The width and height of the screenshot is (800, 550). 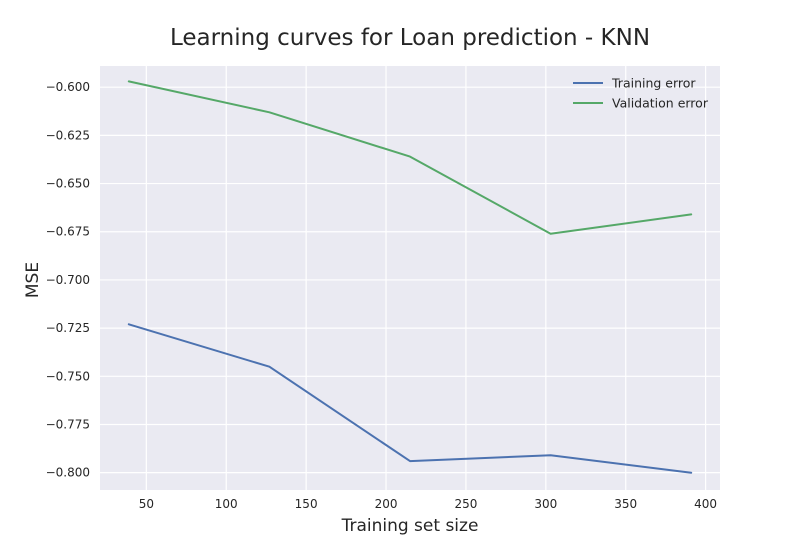 I want to click on y-tick-label: −0.650, so click(x=68, y=184).